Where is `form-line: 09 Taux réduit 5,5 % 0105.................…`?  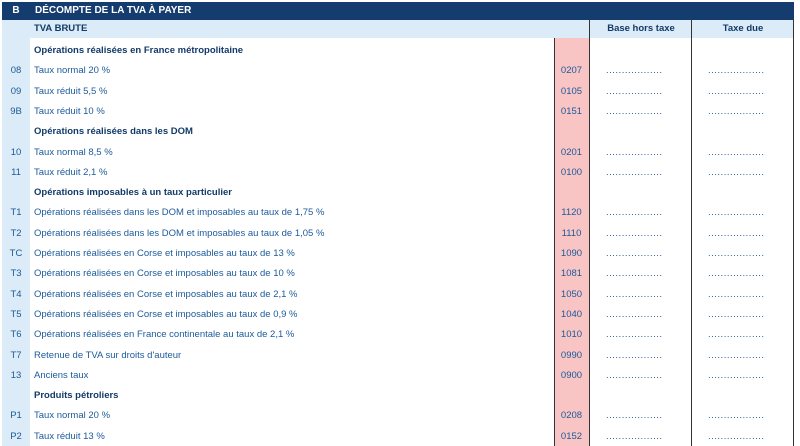
form-line: 09 Taux réduit 5,5 % 0105.................… is located at coordinates (398, 91).